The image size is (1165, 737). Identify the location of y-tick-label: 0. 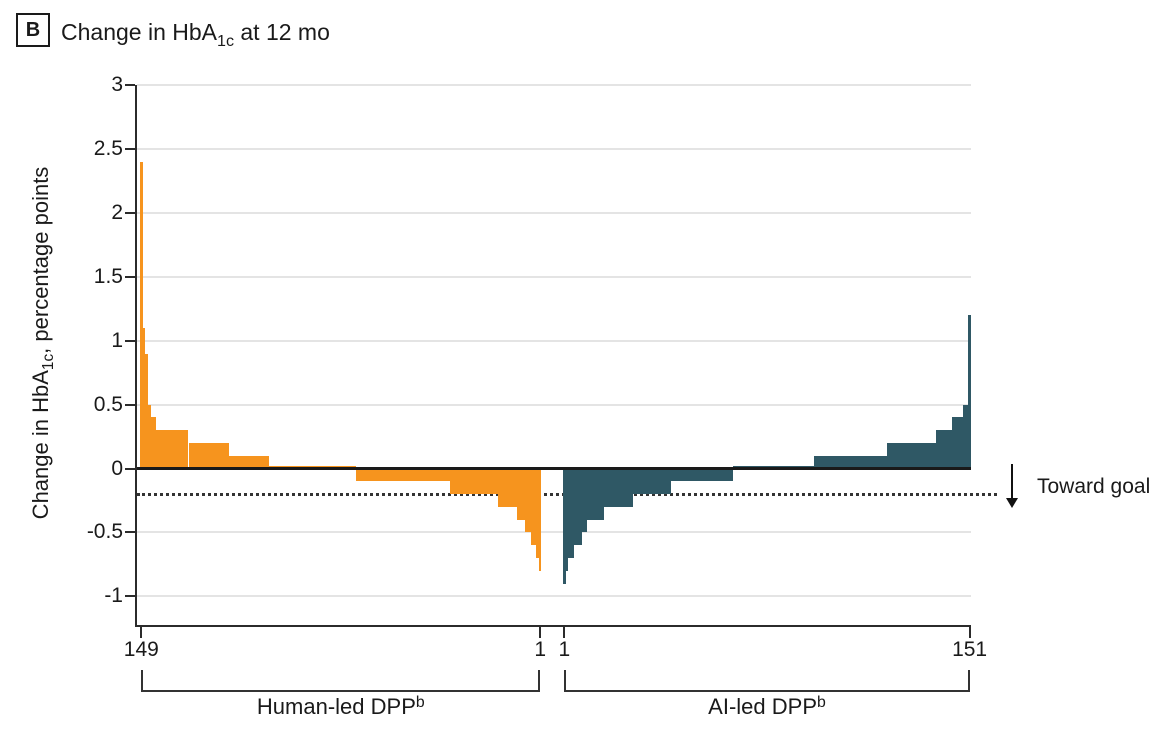
(117, 468).